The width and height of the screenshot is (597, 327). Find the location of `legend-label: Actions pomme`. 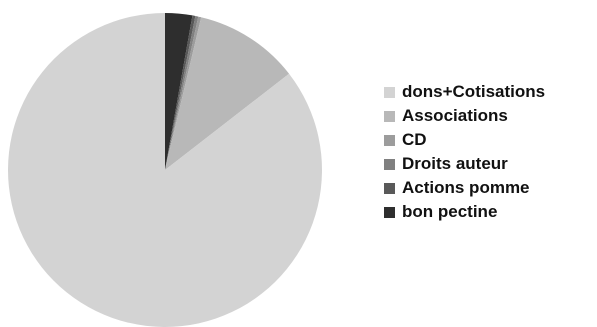

legend-label: Actions pomme is located at coordinates (466, 187).